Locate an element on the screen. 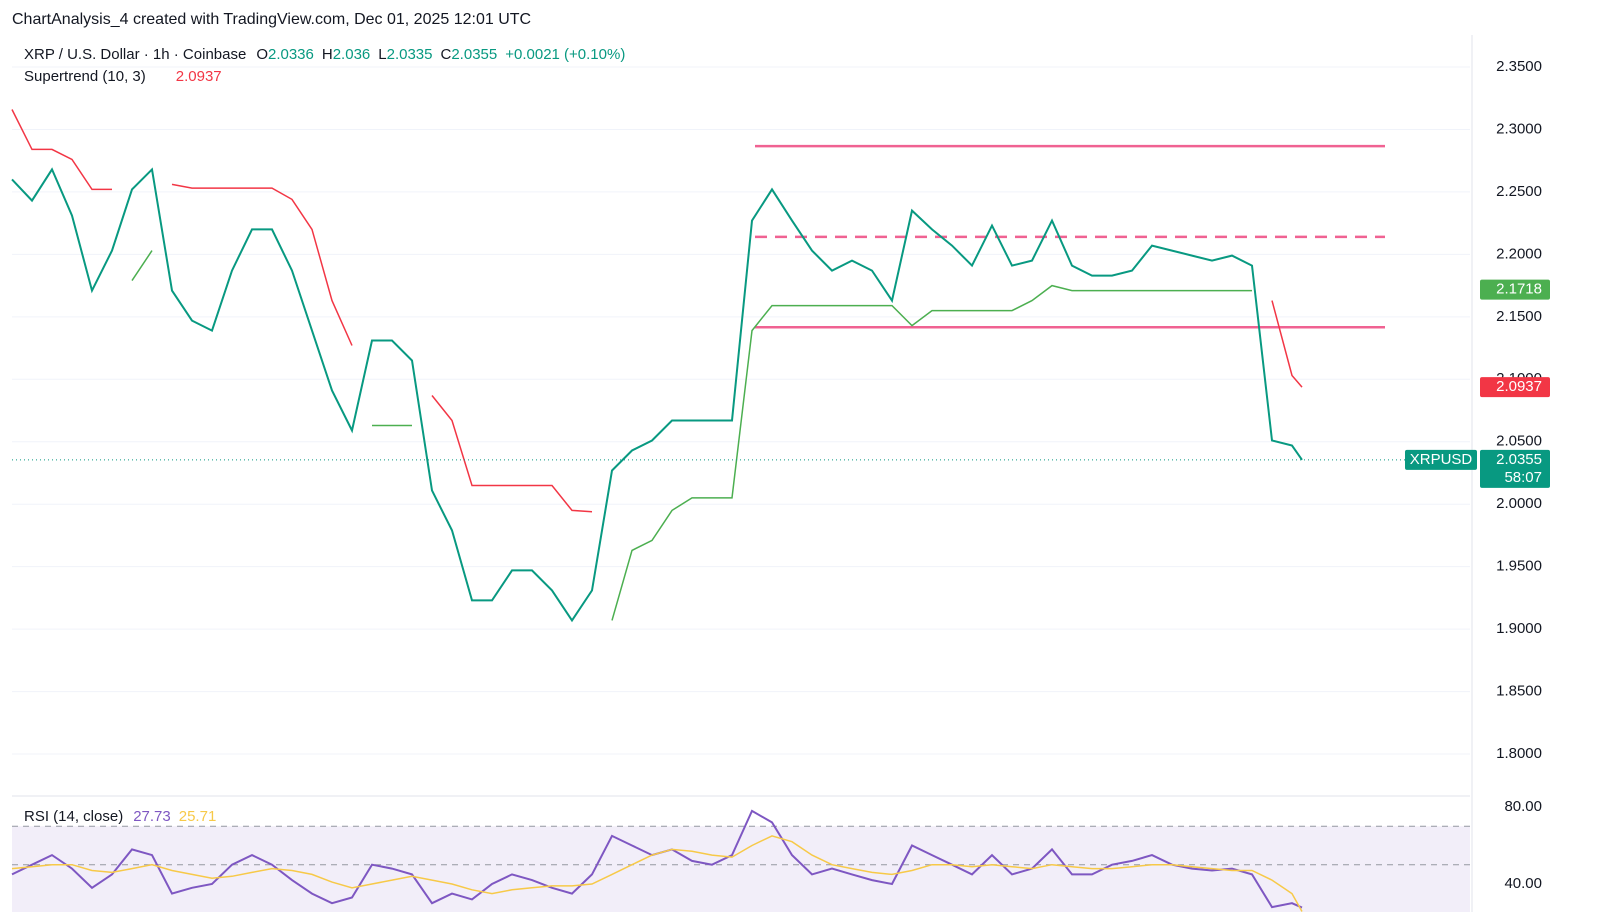 Image resolution: width=1600 pixels, height=912 pixels. price-badge-text: 2.0937 is located at coordinates (1519, 386).